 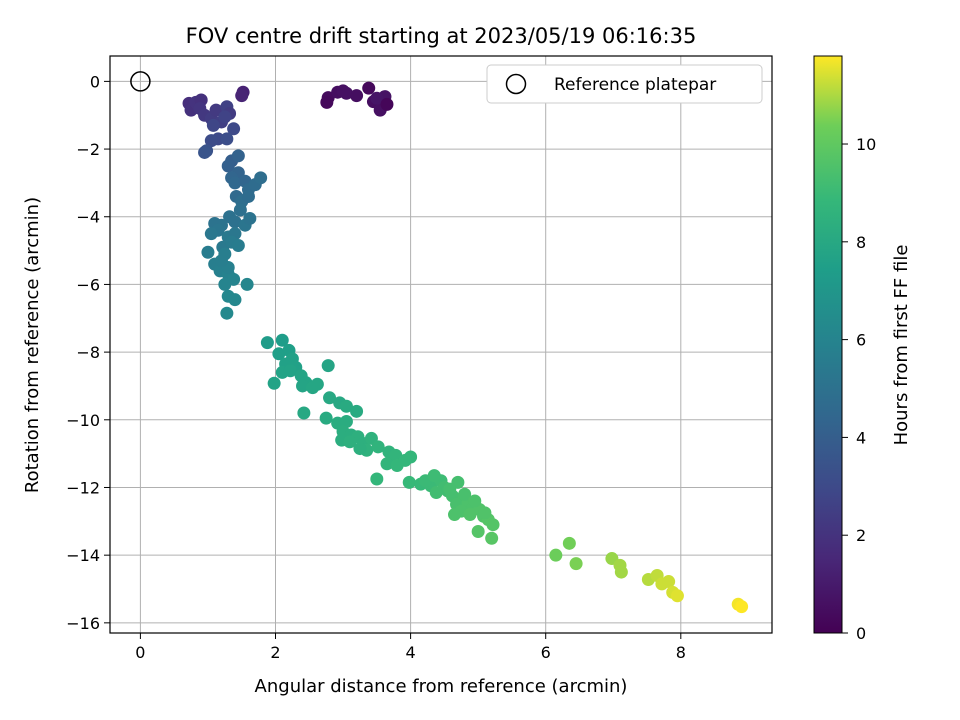 I want to click on y-tick-label: −4, so click(x=88, y=217).